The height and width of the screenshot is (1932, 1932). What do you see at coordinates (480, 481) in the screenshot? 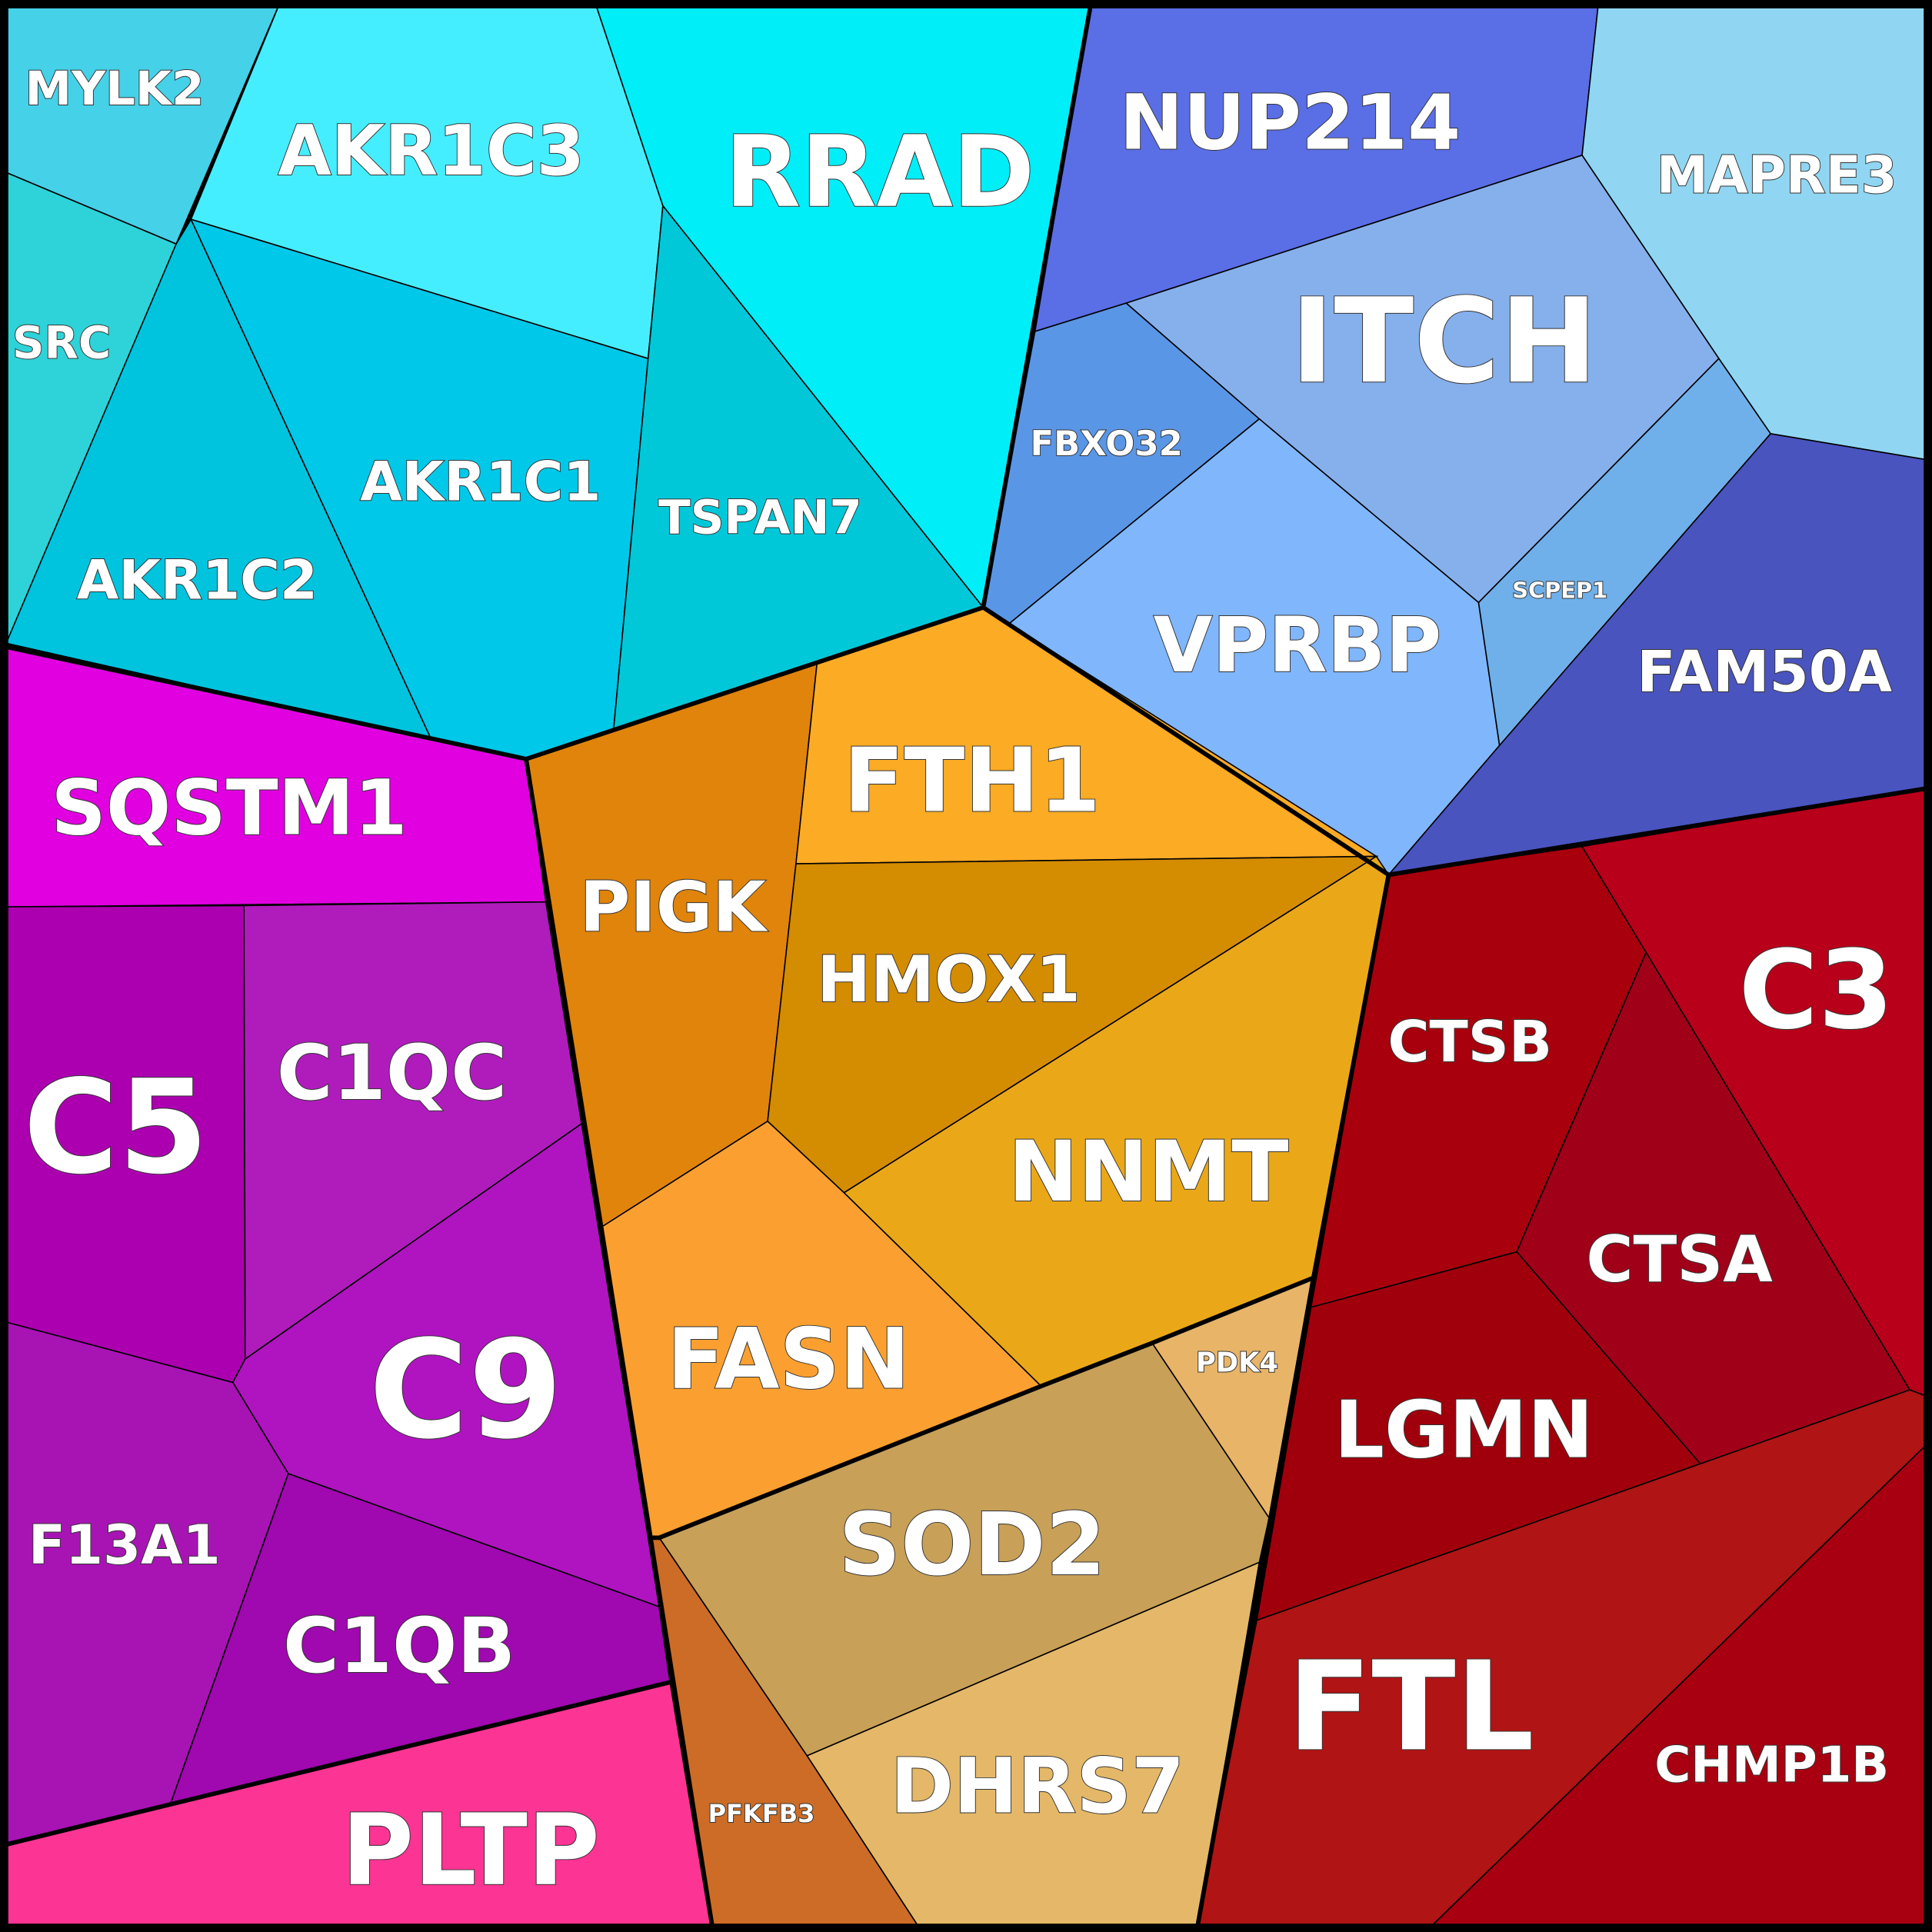
I see `cell-label: AKR1C1` at bounding box center [480, 481].